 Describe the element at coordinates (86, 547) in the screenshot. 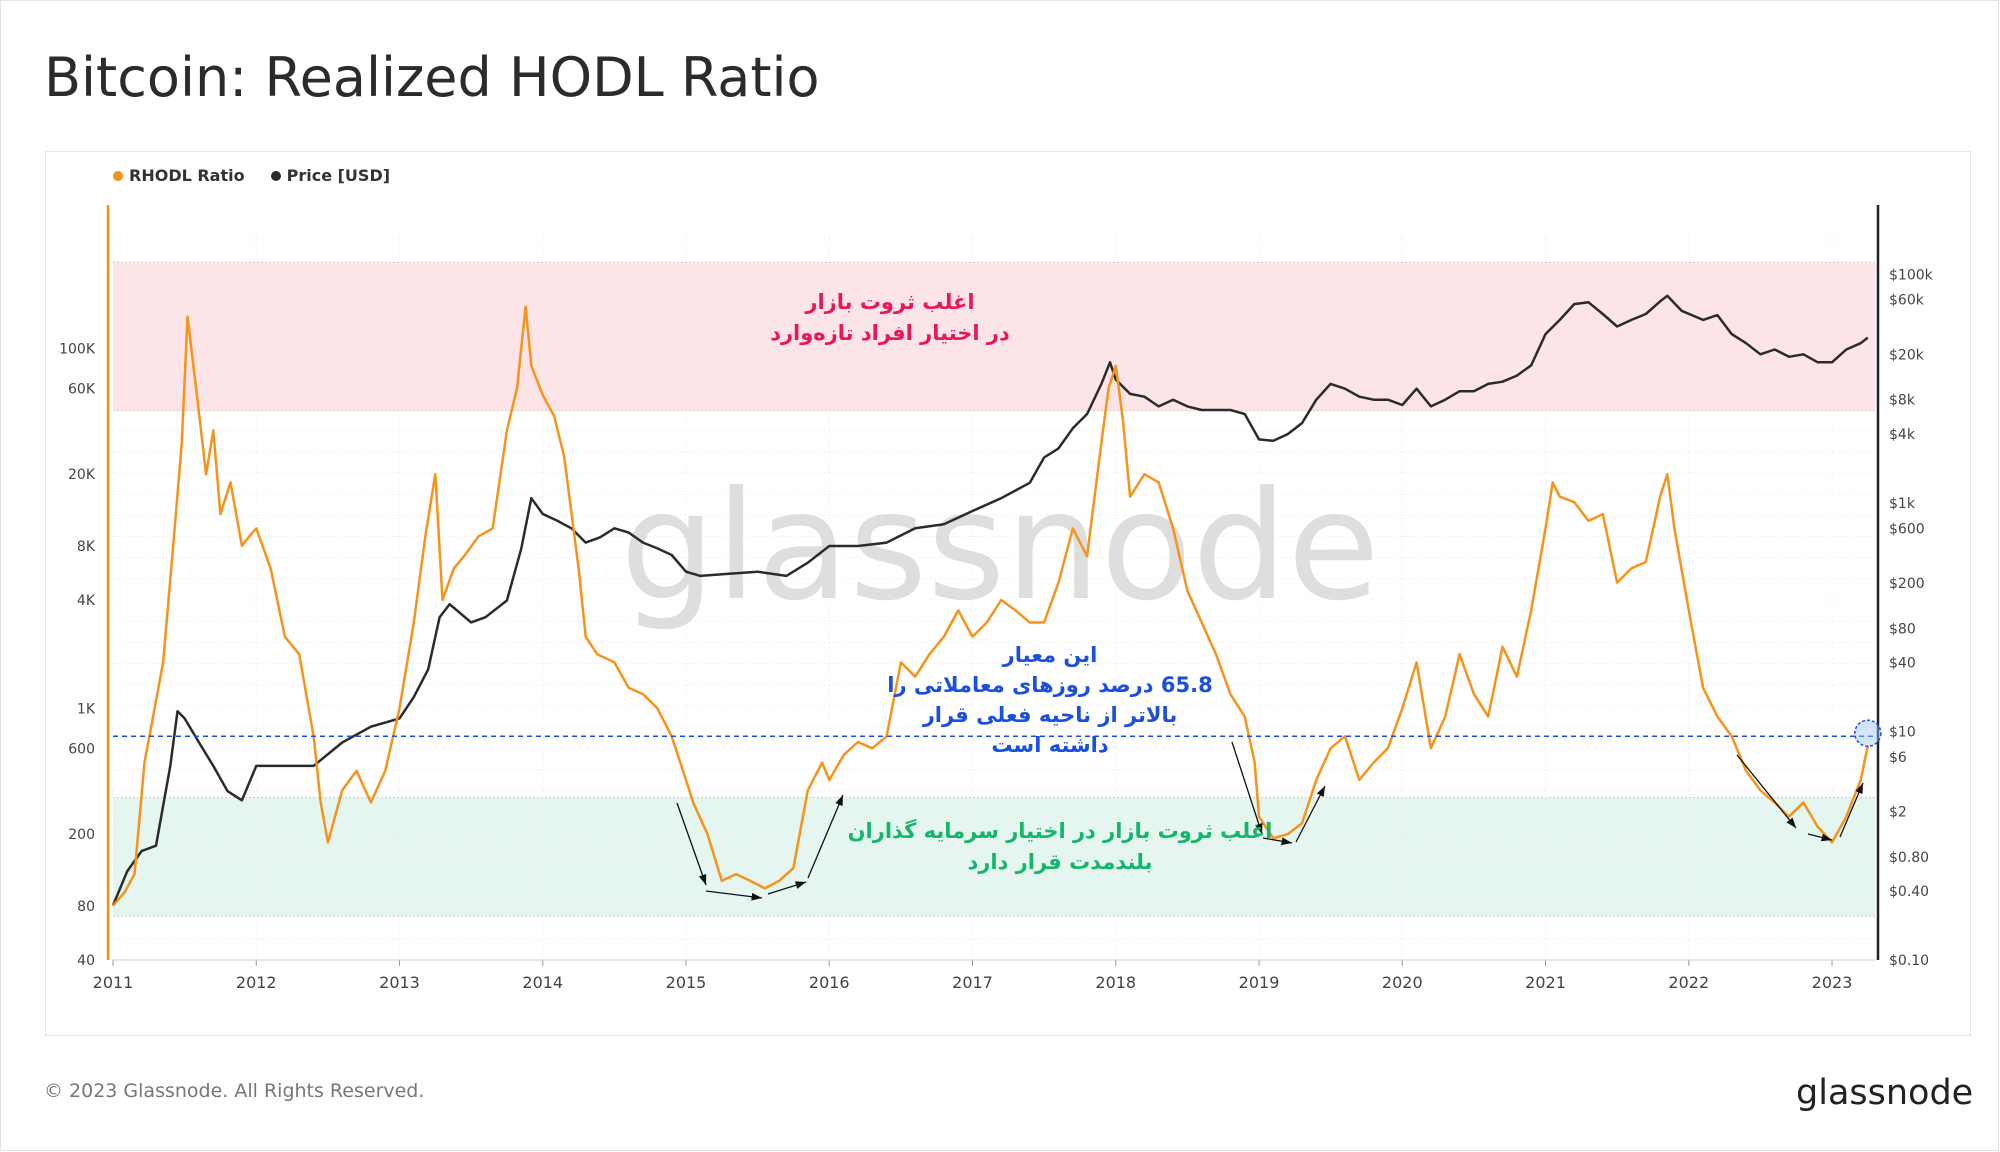

I see `left-tick-label: 8K` at that location.